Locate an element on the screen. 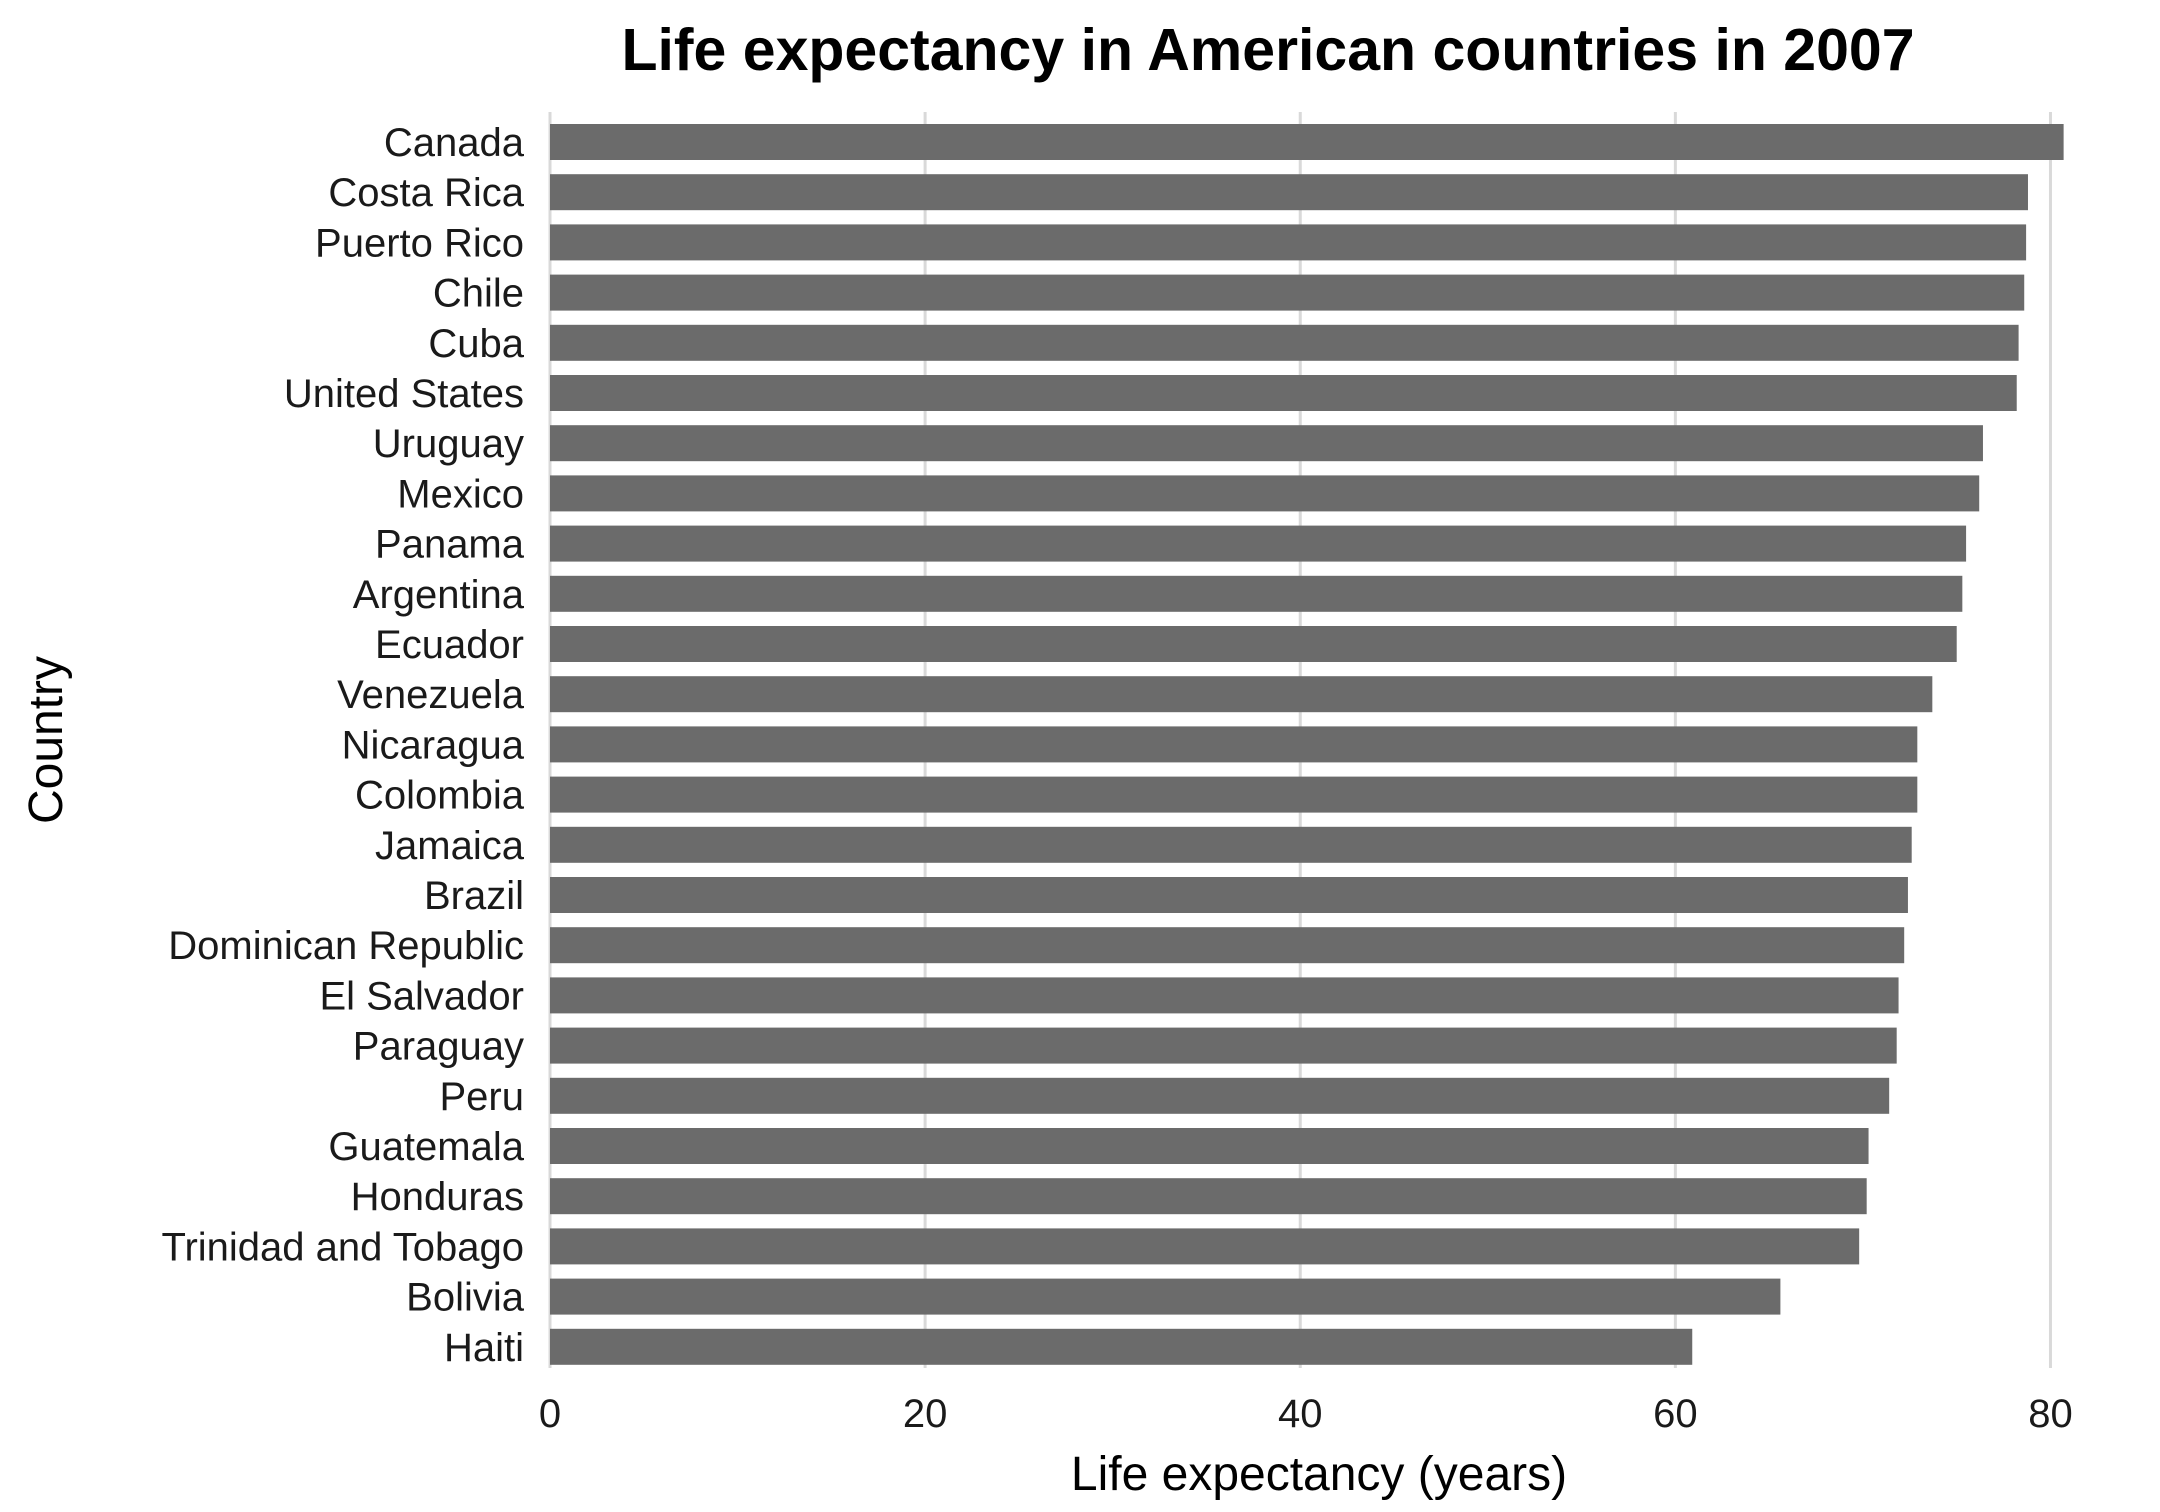  x-axis-ticks: 0 20 40 60 80 is located at coordinates (1306, 1414).